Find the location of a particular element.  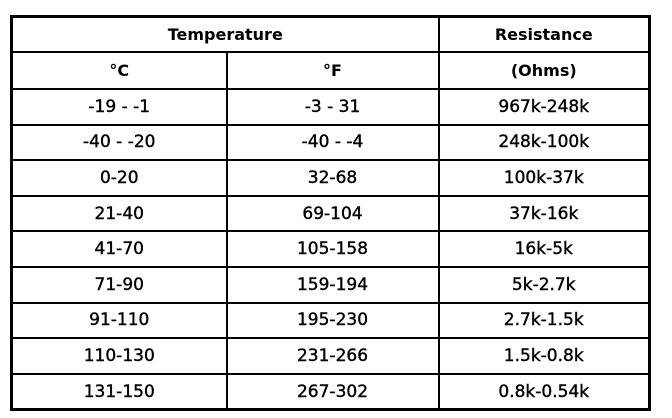

table-row: 91-110 195-230 2.7k-1.5k is located at coordinates (330, 320).